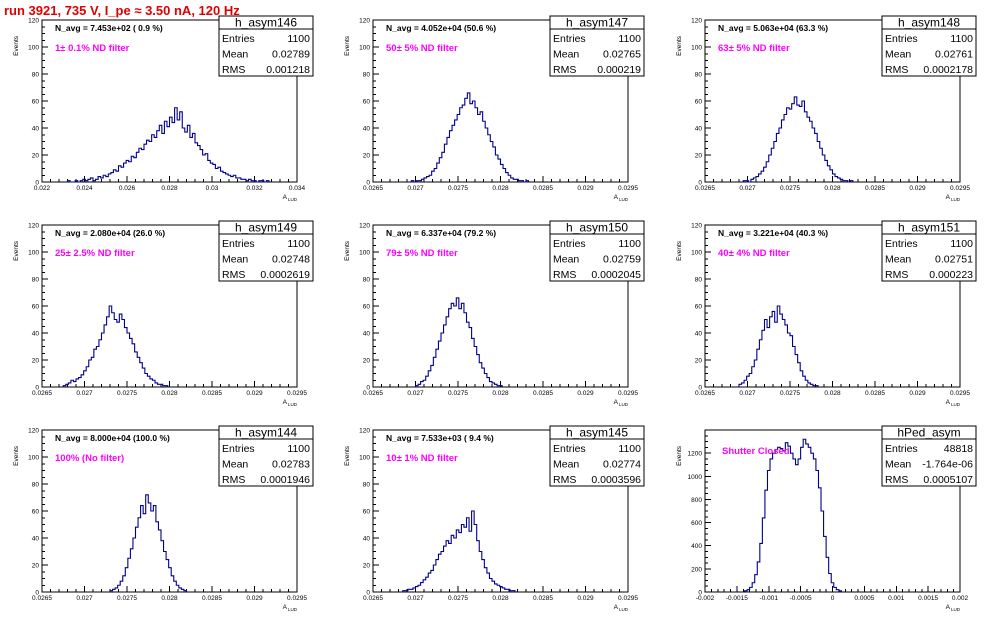  Describe the element at coordinates (960, 598) in the screenshot. I see `x-tick-label: 0.002` at that location.